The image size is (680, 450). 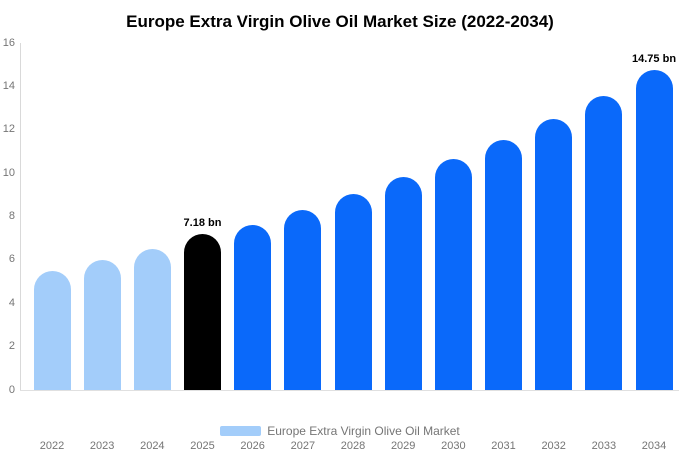 What do you see at coordinates (403, 283) in the screenshot?
I see `bar-2029` at bounding box center [403, 283].